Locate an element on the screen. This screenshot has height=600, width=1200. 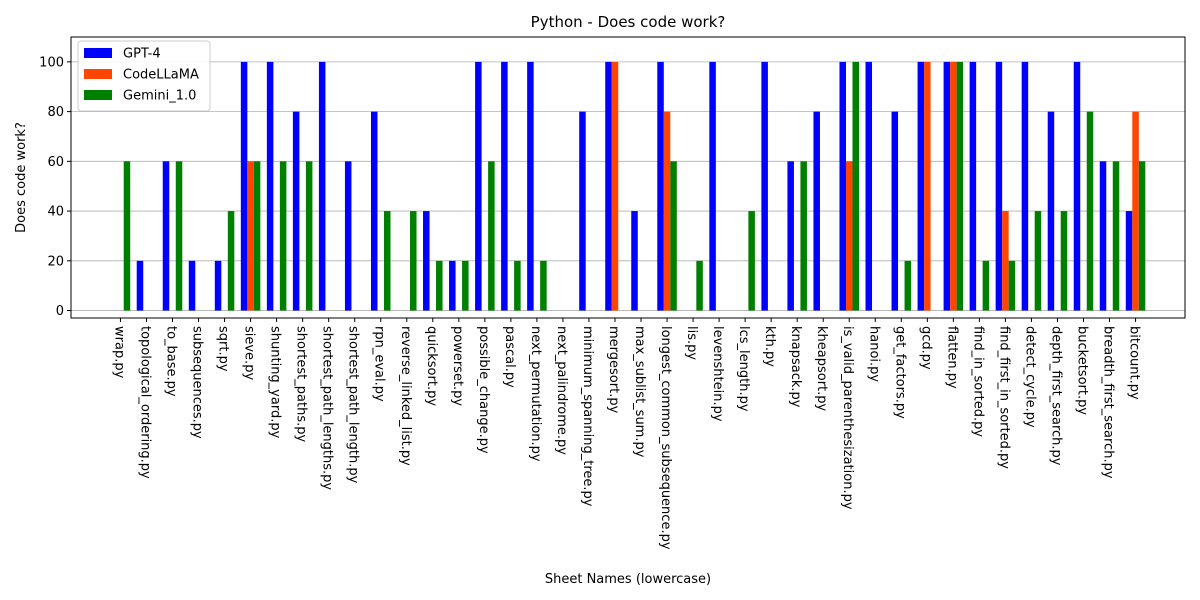
x-tick-label: levenshtein.py is located at coordinates (717, 374).